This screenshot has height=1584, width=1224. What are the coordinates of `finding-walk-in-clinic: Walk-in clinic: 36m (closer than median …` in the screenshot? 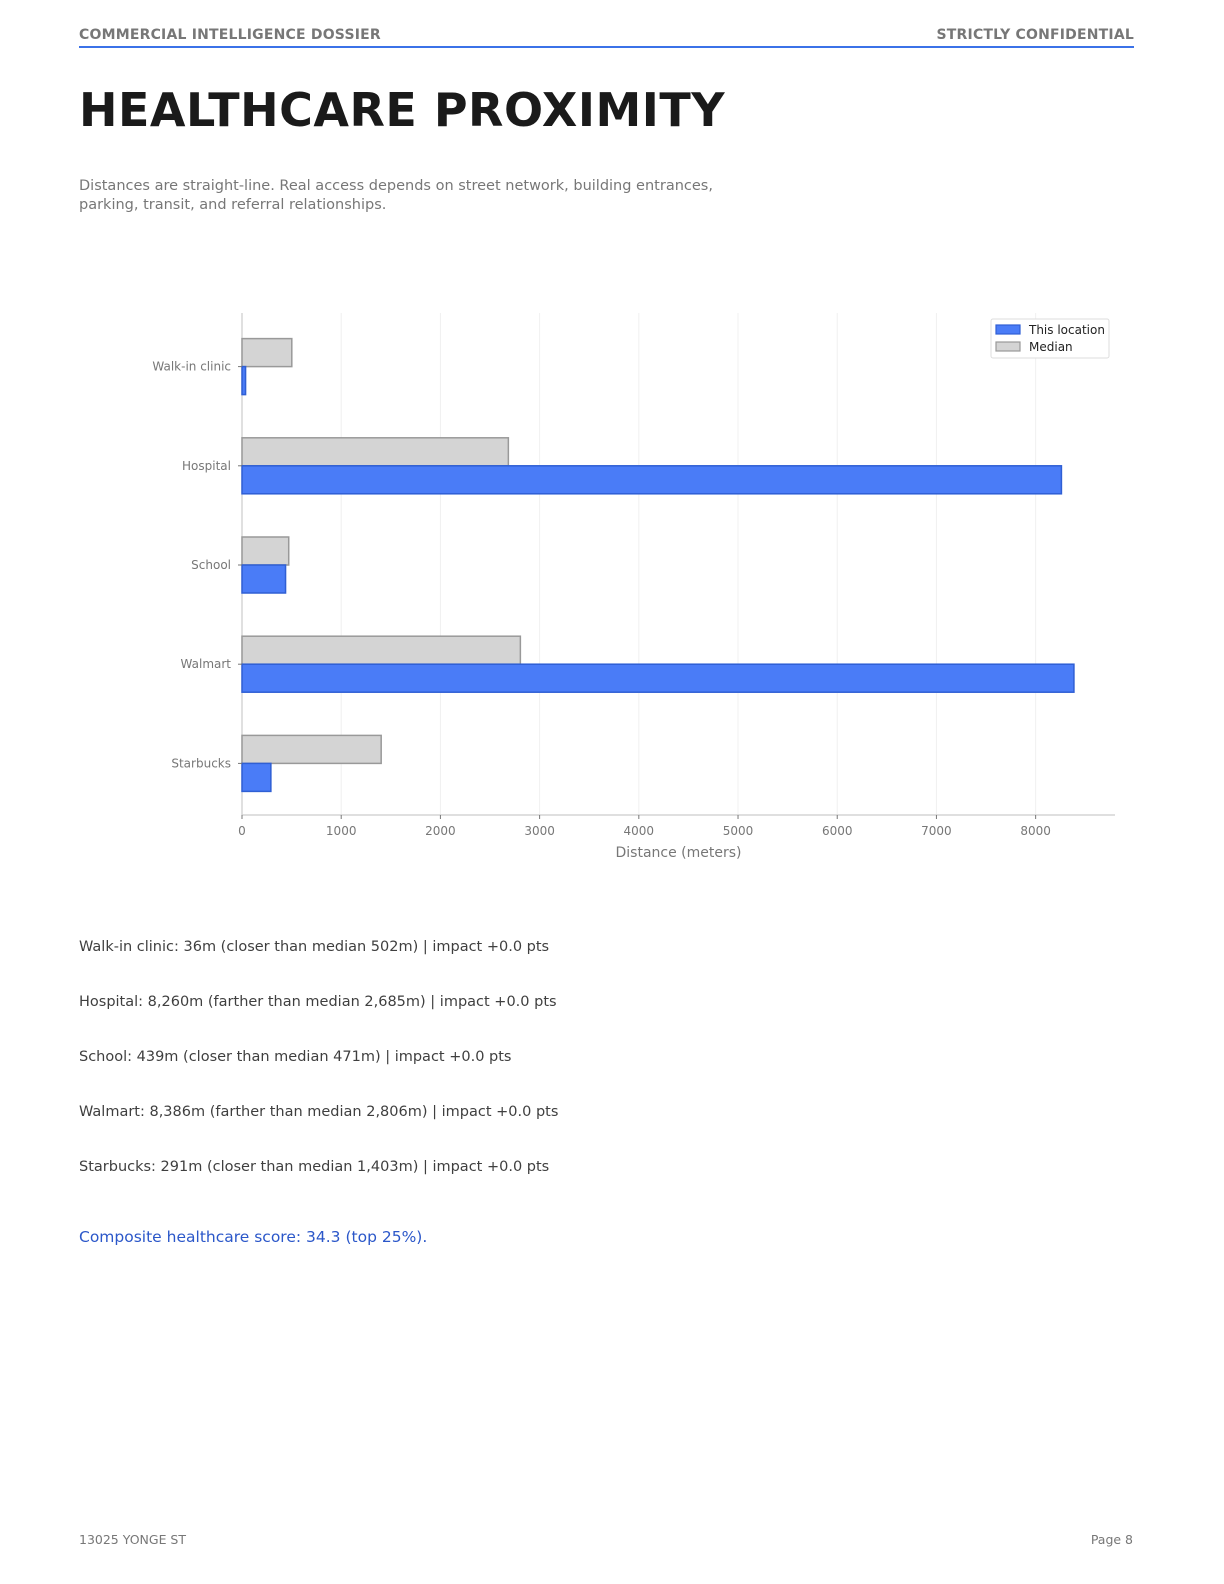 It's located at (314, 947).